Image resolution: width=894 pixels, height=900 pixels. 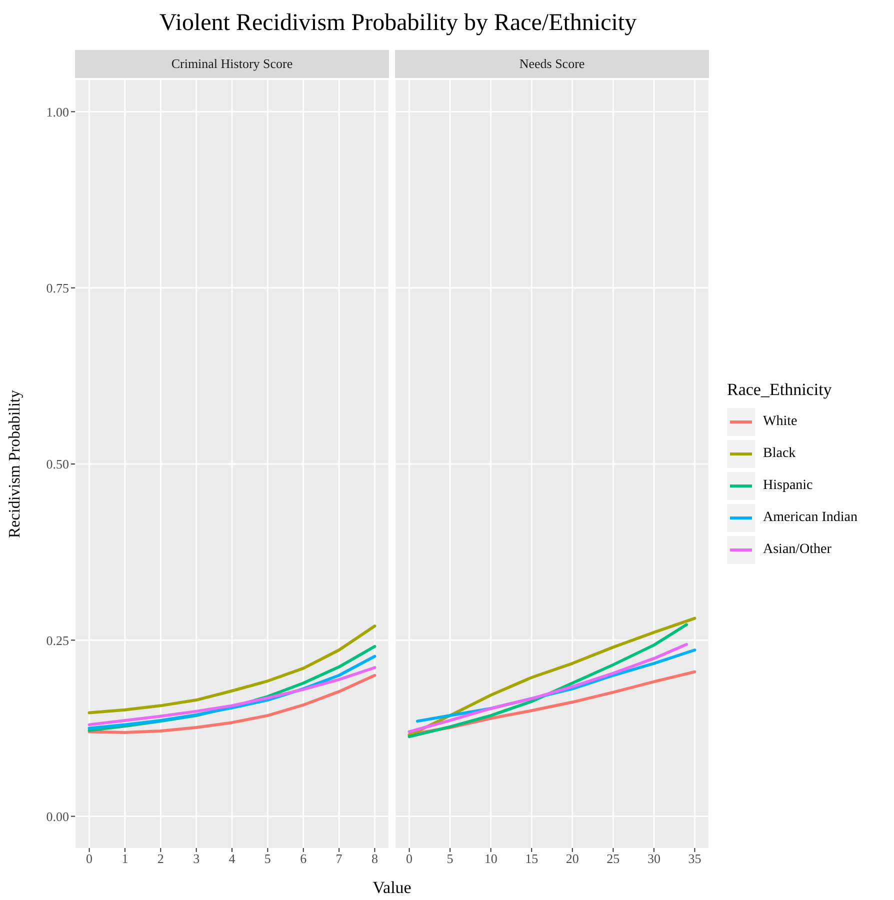 I want to click on x-tick-label: 7, so click(x=339, y=858).